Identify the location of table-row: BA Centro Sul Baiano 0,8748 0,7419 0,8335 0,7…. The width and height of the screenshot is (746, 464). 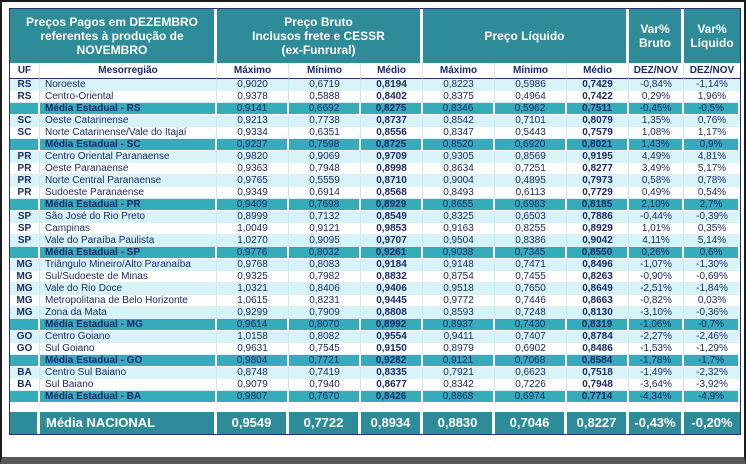
(375, 373).